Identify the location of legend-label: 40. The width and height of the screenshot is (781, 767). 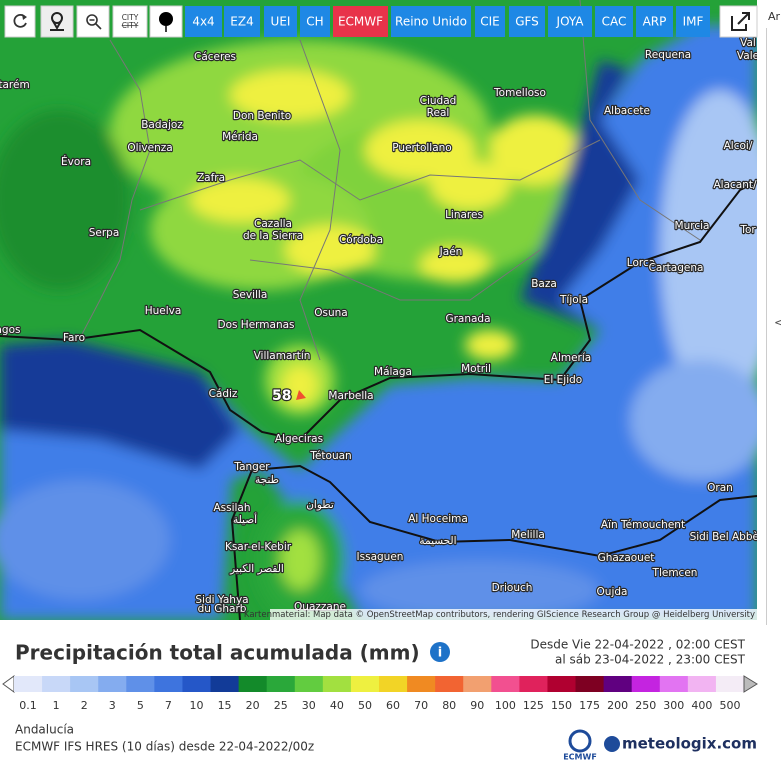
(337, 705).